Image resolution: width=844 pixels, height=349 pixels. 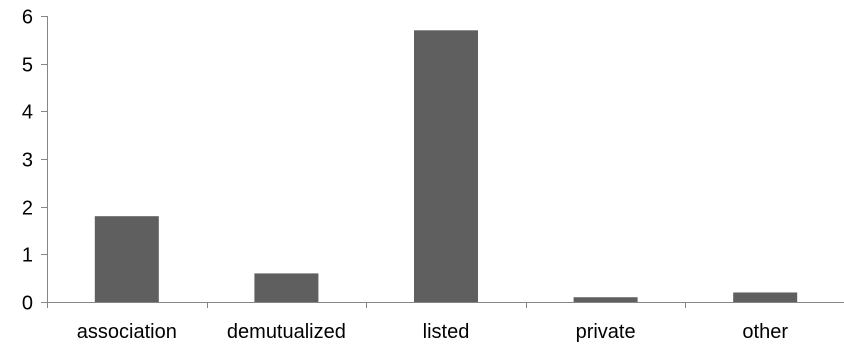 What do you see at coordinates (27, 304) in the screenshot?
I see `y-tick-label: 0` at bounding box center [27, 304].